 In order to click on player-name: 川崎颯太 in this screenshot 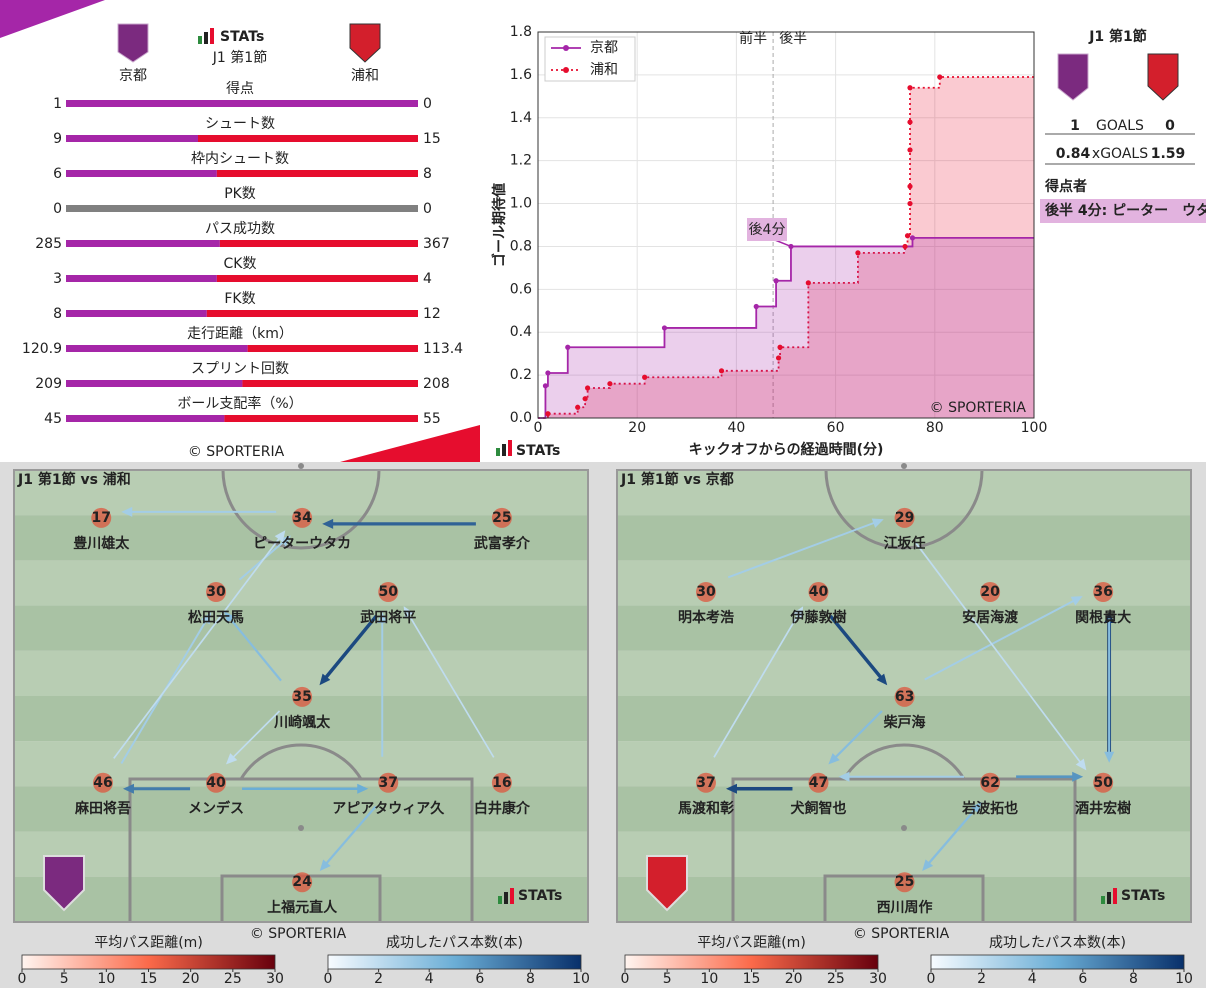, I will do `click(302, 722)`.